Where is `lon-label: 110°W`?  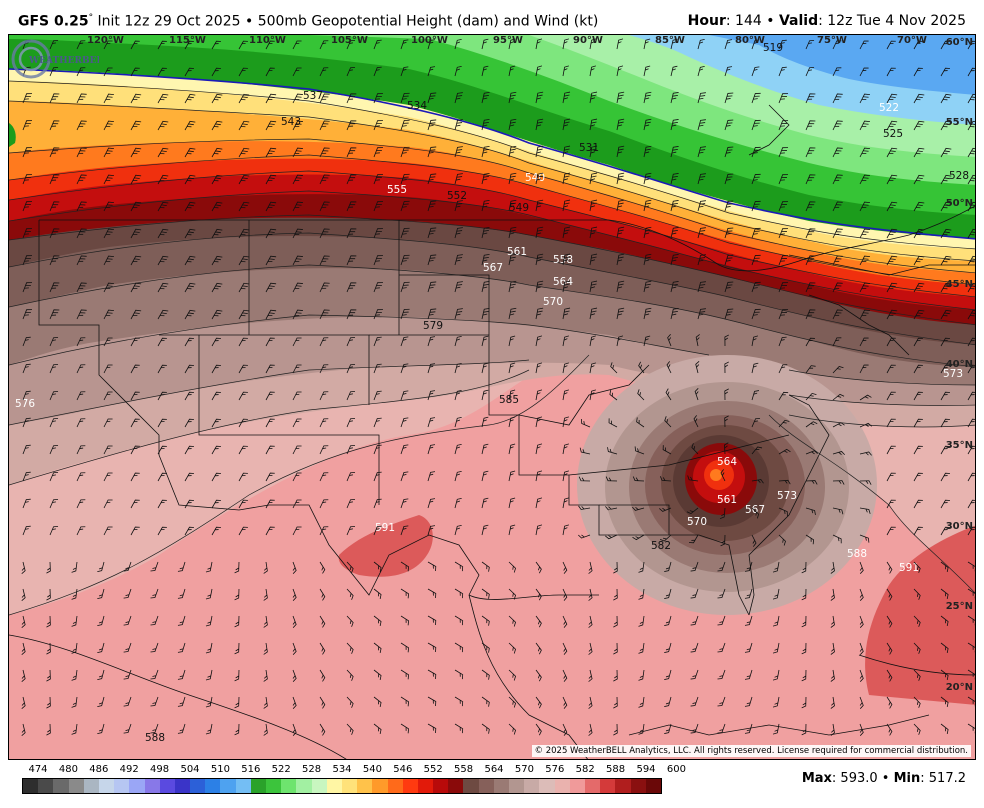 lon-label: 110°W is located at coordinates (267, 40).